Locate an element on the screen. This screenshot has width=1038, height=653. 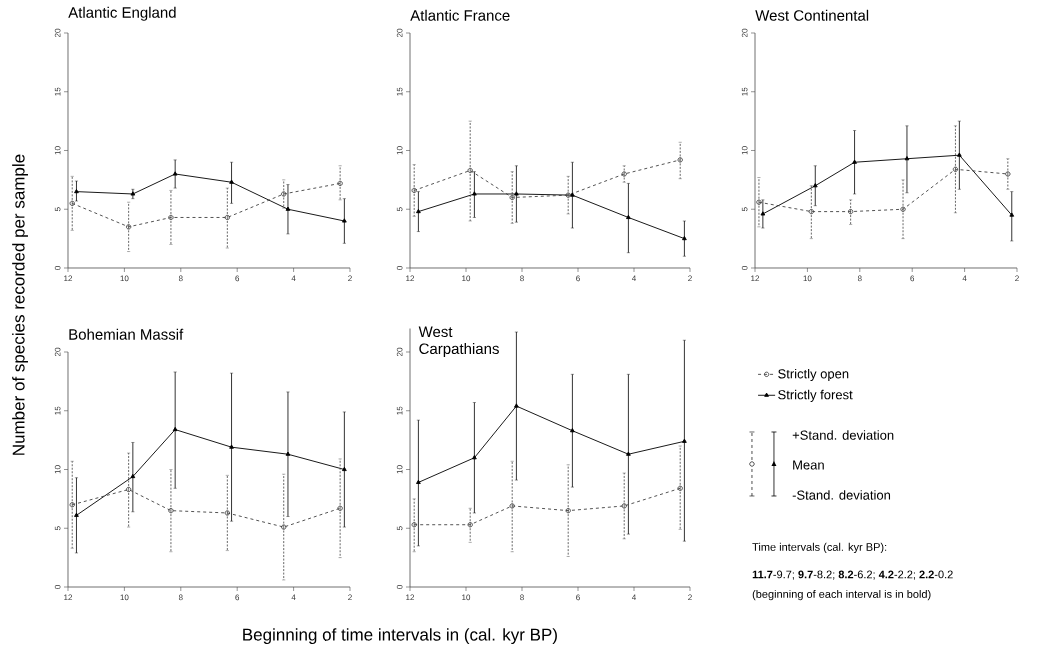
legend-label: Strictly open is located at coordinates (813, 375).